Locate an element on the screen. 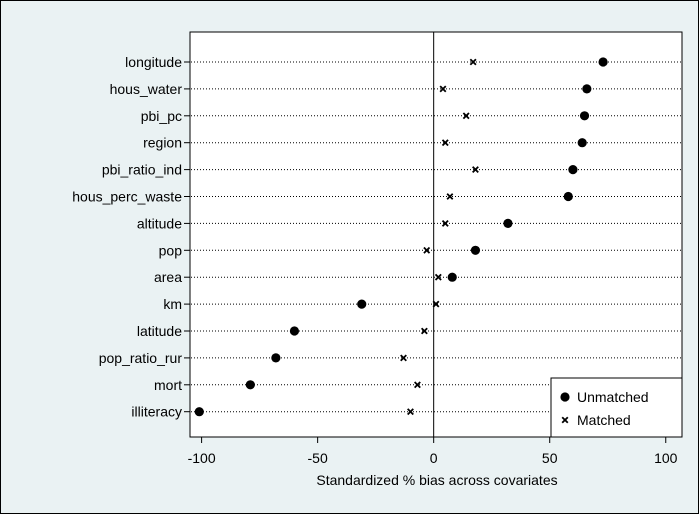 Image resolution: width=699 pixels, height=514 pixels. unmatched-point-km is located at coordinates (362, 304).